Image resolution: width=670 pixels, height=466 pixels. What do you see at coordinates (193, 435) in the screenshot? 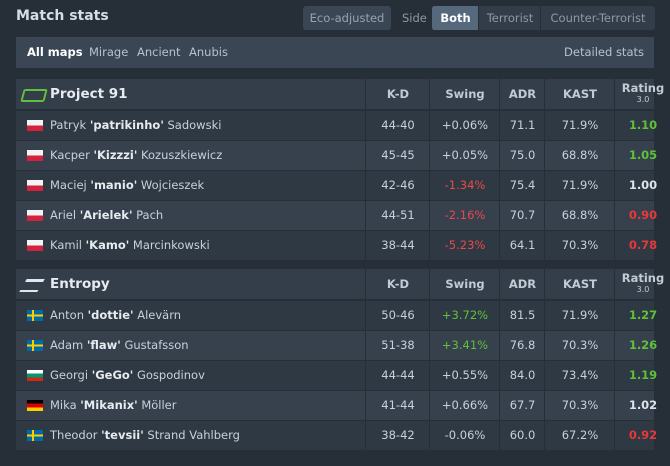
I see `last-name: Strand Vahlberg` at bounding box center [193, 435].